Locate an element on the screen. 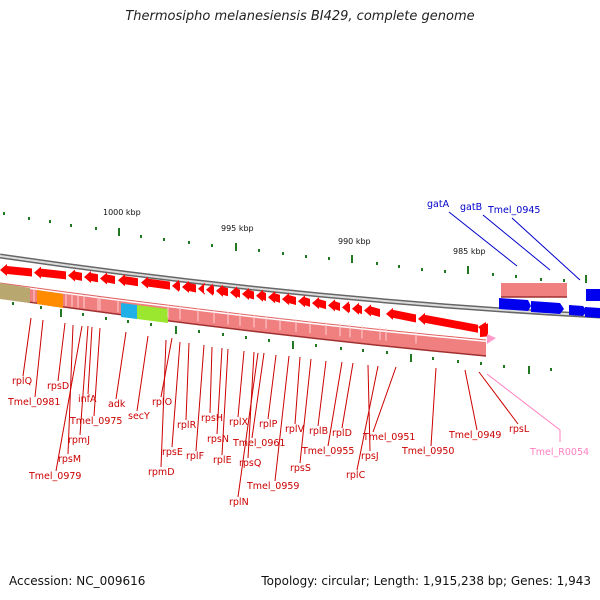 Image resolution: width=600 pixels, height=600 pixels. scale-label-995: 995 kbp is located at coordinates (237, 228).